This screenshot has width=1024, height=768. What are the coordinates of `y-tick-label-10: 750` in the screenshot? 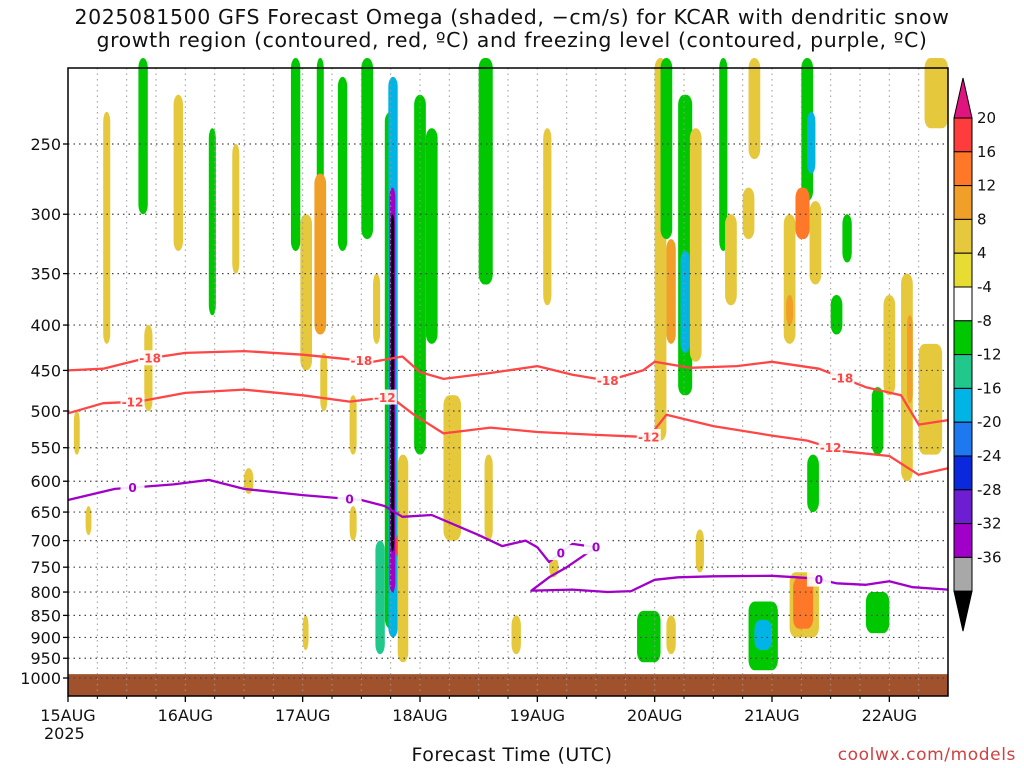 It's located at (45, 567).